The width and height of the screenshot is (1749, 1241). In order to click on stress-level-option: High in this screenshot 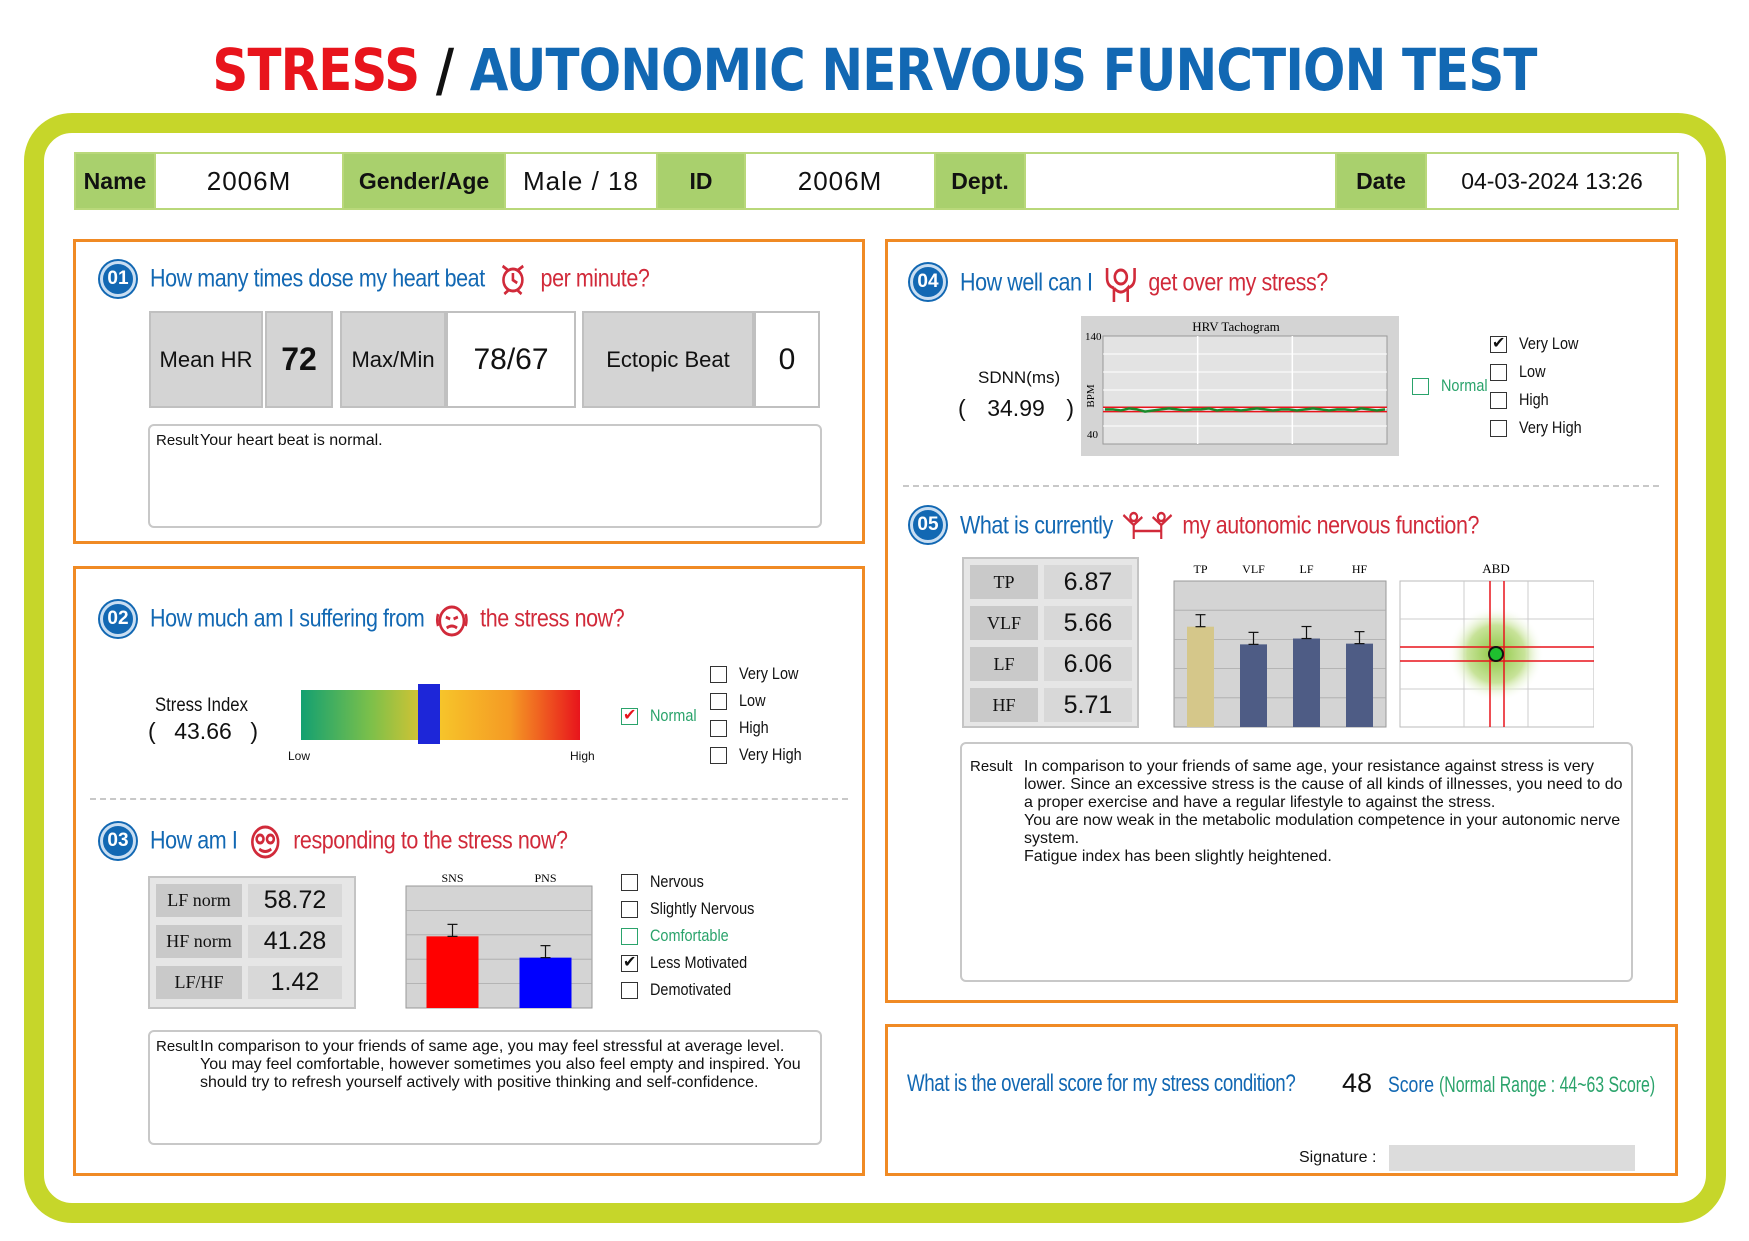, I will do `click(742, 728)`.